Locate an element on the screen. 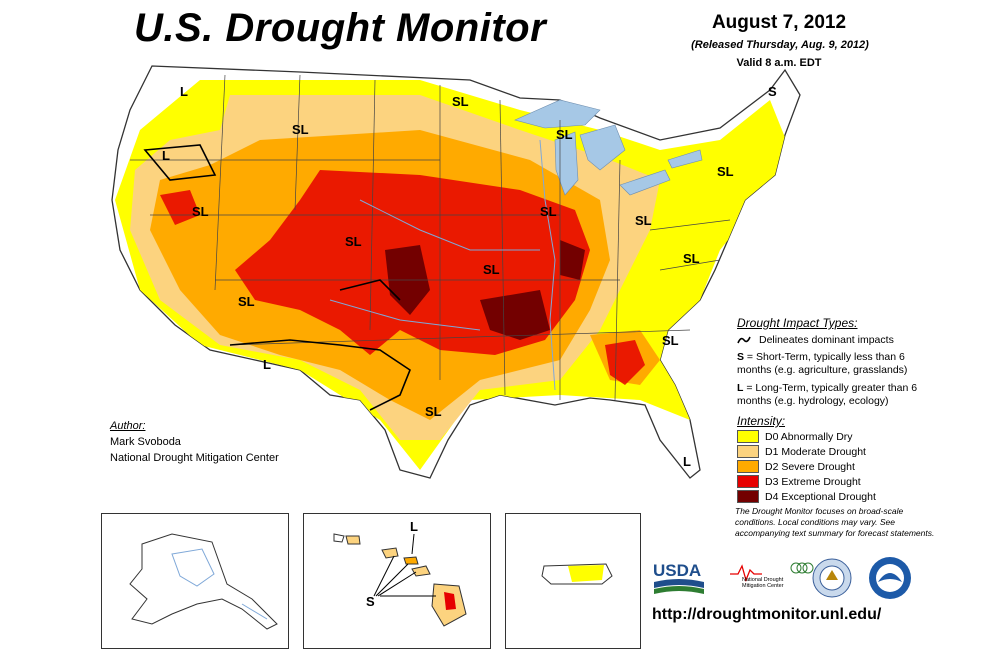  intensity-level-row: D3 Extreme Drought is located at coordinates (837, 481).